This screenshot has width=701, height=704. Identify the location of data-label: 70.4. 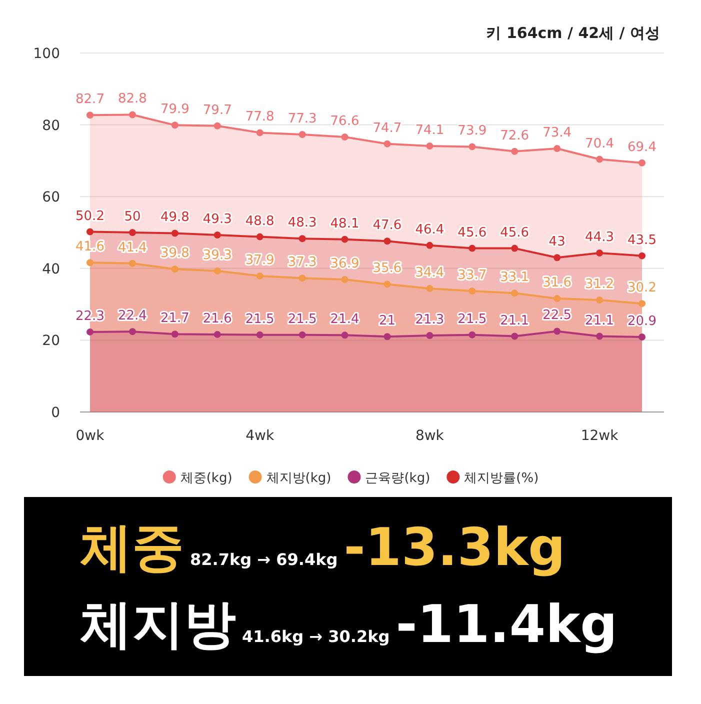
(599, 144).